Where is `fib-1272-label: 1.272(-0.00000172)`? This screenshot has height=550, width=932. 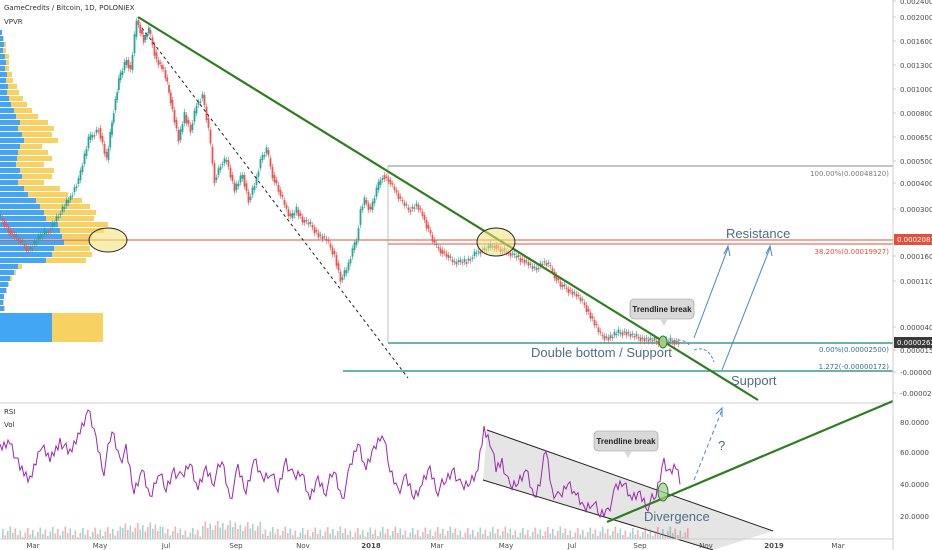 fib-1272-label: 1.272(-0.00000172) is located at coordinates (854, 367).